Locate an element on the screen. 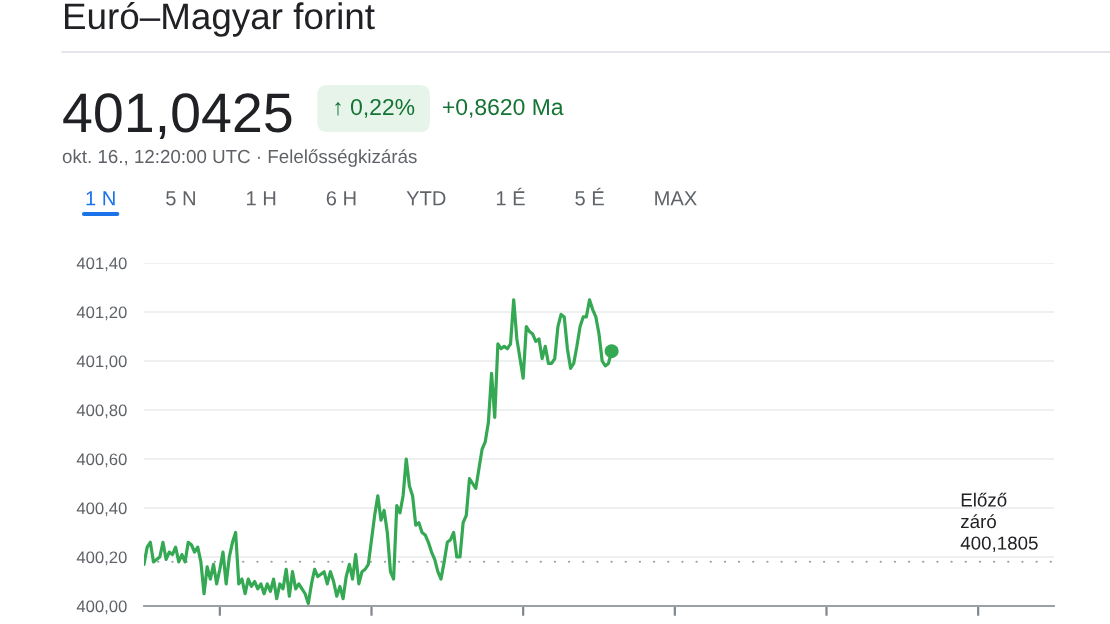 Image resolution: width=1110 pixels, height=624 pixels. y-tick-label: 400,40 is located at coordinates (101, 509).